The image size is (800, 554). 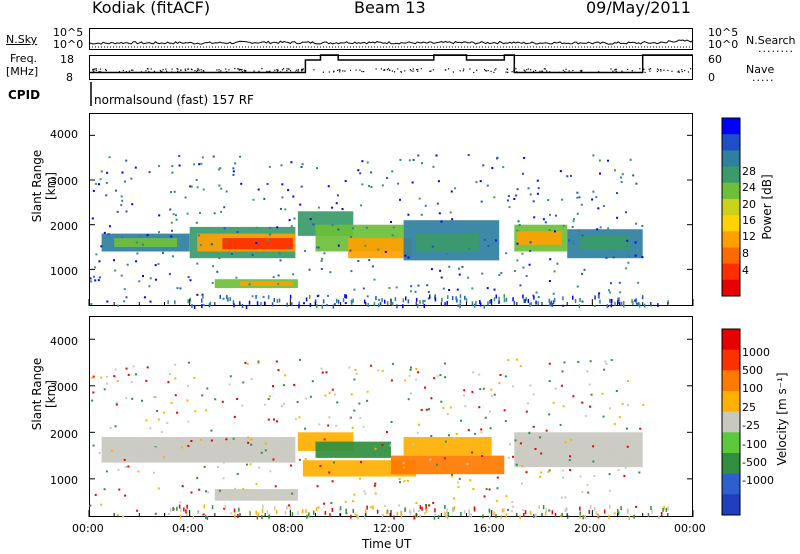 I want to click on velocity-colorbar-swatch, so click(x=731, y=484).